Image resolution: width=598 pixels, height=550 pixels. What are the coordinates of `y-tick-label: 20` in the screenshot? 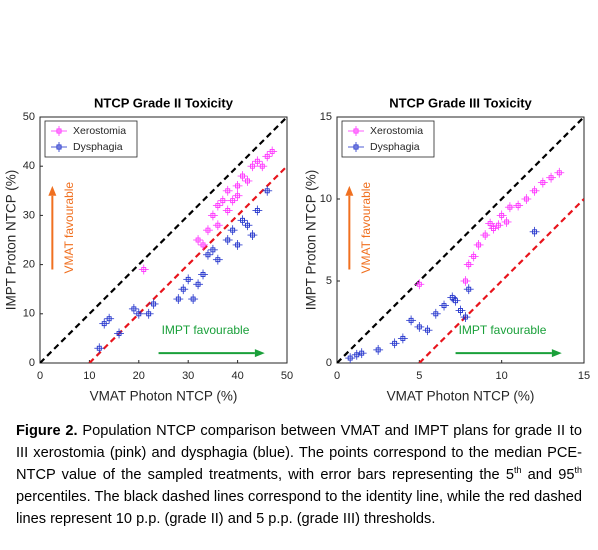 It's located at (29, 265).